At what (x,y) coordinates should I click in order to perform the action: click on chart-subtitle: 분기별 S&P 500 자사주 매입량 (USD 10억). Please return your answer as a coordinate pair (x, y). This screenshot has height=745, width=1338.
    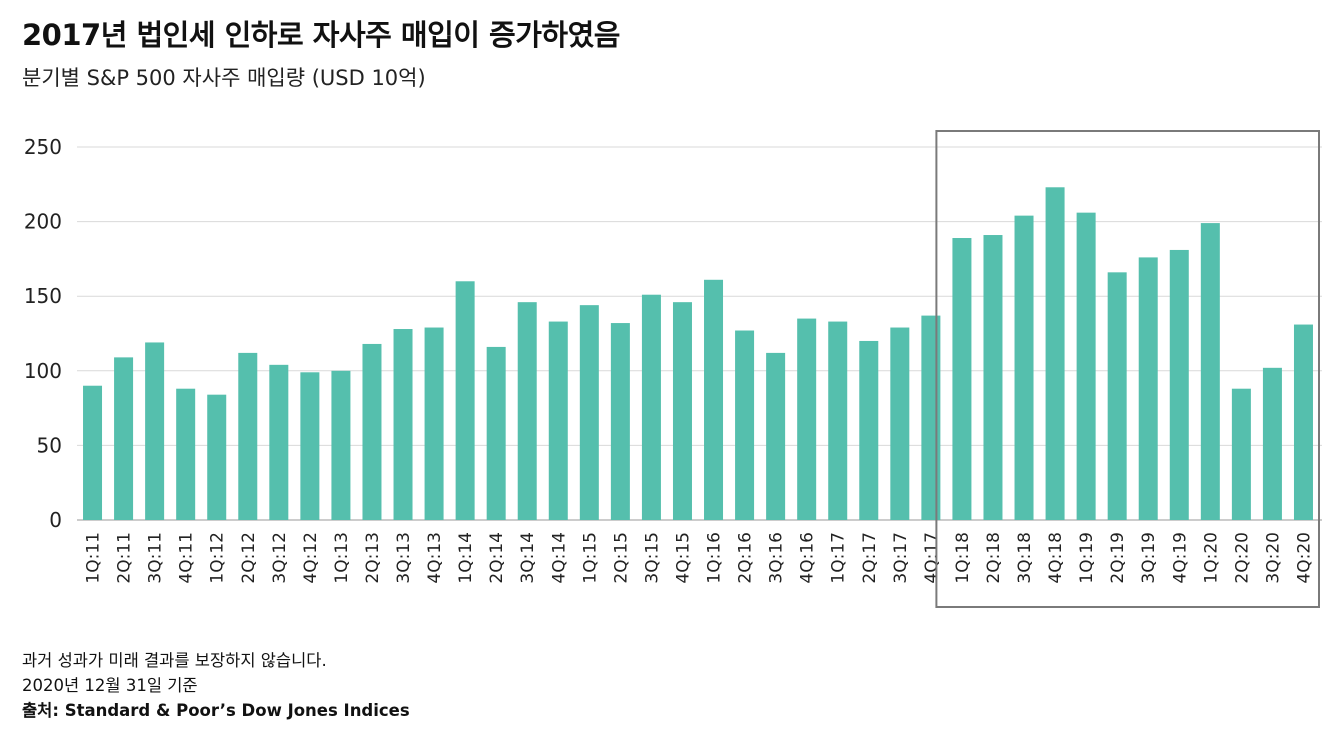
    Looking at the image, I should click on (224, 78).